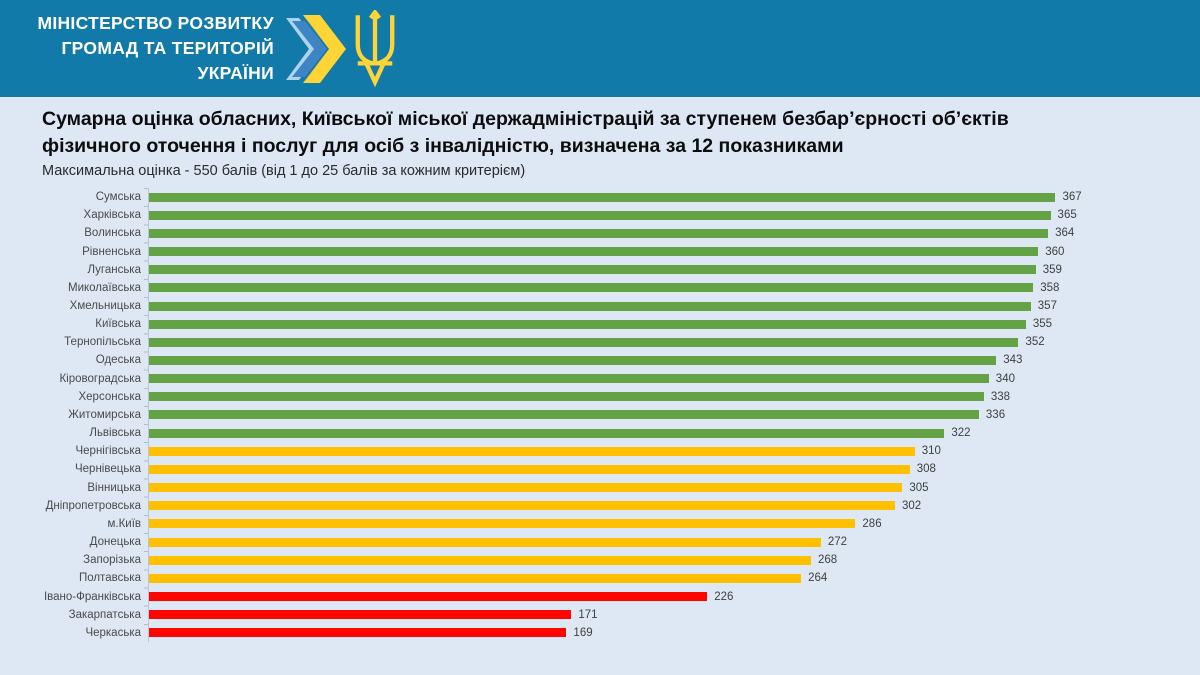 The width and height of the screenshot is (1200, 675). I want to click on bar-track: 302, so click(670, 506).